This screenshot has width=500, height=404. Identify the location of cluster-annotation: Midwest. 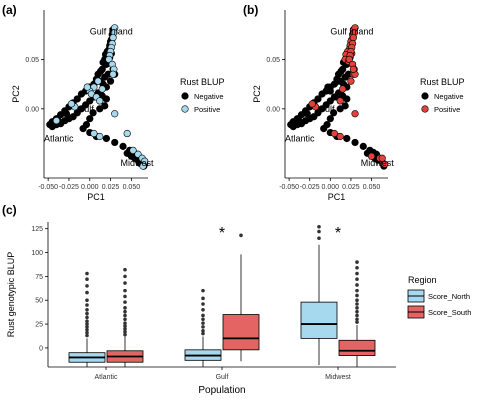
(138, 163).